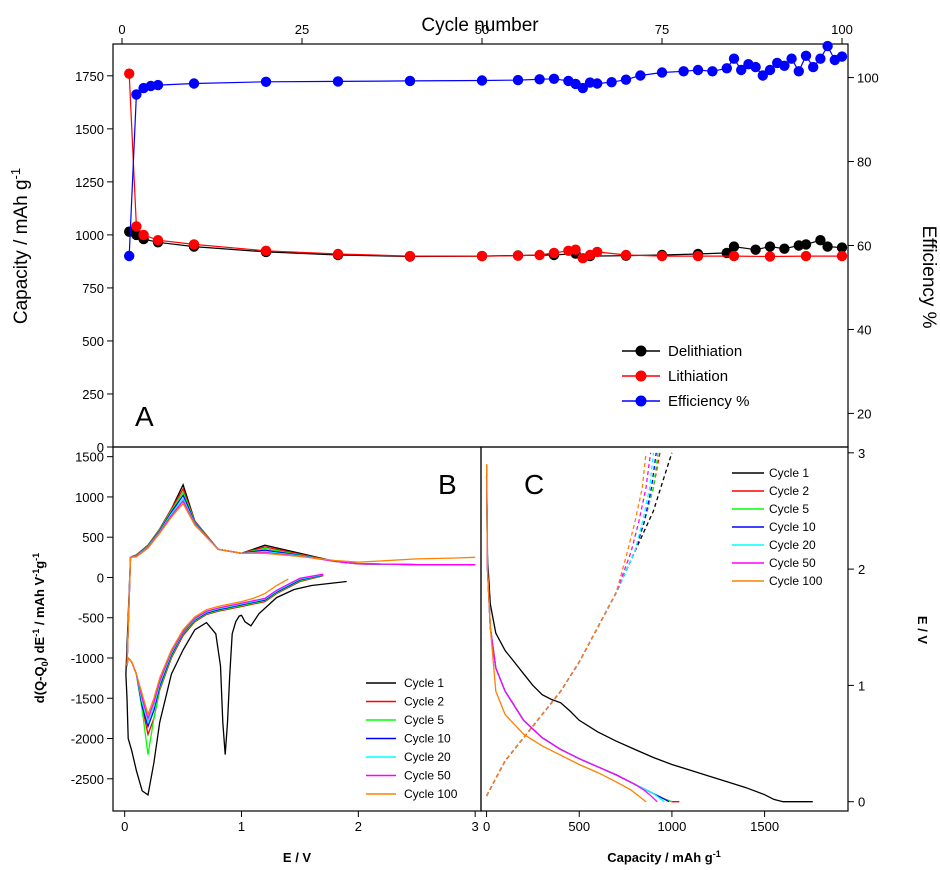 This screenshot has width=940, height=870. What do you see at coordinates (91, 618) in the screenshot?
I see `panel-b-ytick-label: -500` at bounding box center [91, 618].